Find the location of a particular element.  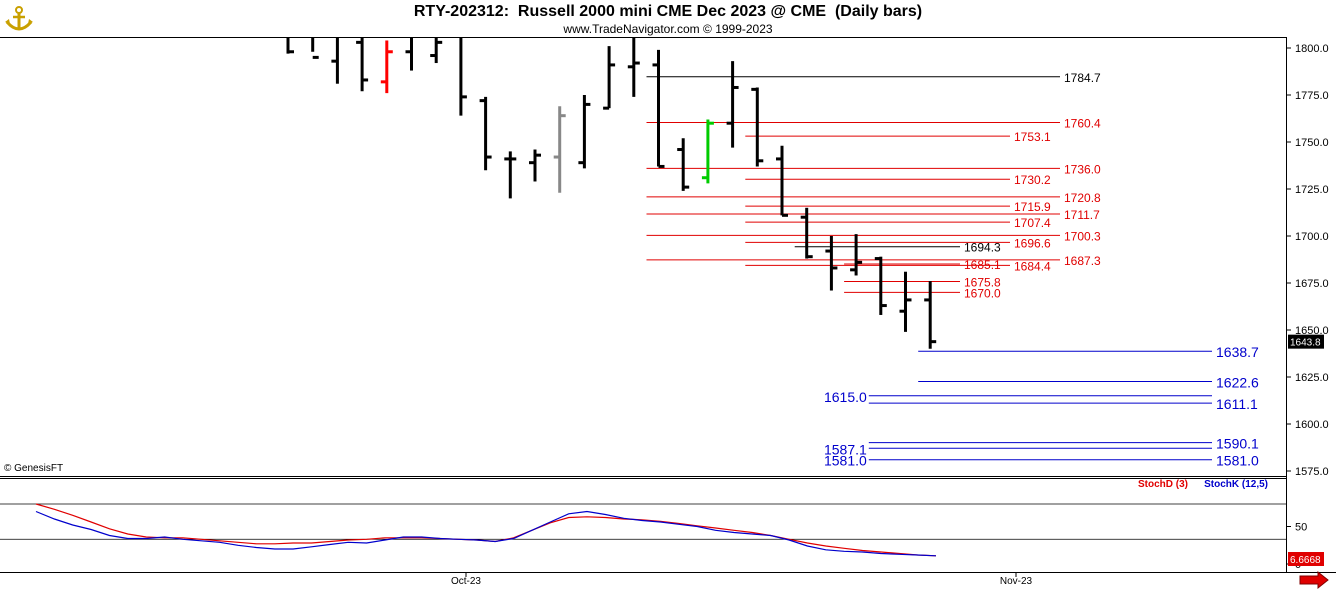

stoch-y-tick-label: 50 is located at coordinates (1301, 528).